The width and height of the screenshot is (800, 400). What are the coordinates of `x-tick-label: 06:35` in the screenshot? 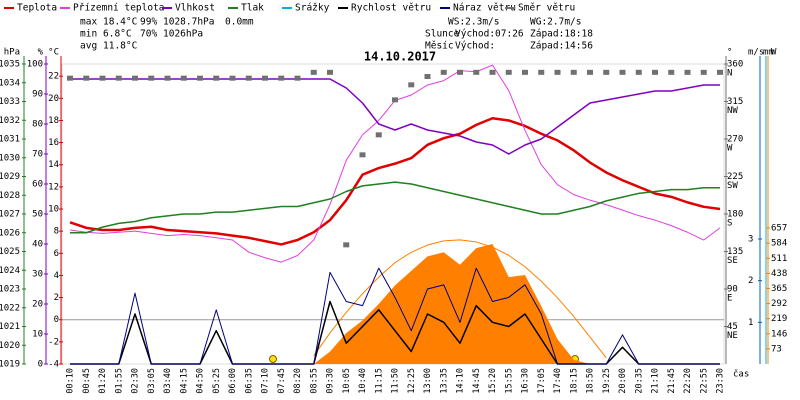 It's located at (249, 381).